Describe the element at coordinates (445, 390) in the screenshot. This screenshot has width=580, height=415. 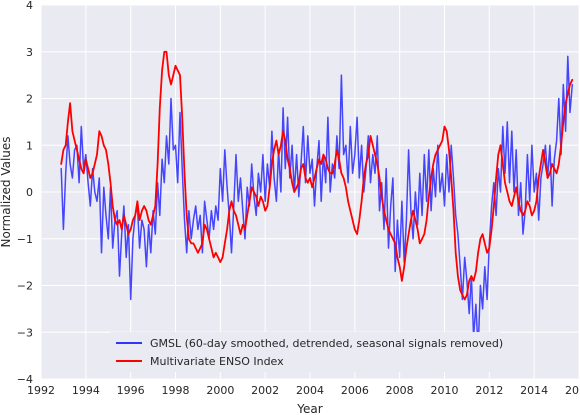
I see `x-tick-label: 2010` at that location.